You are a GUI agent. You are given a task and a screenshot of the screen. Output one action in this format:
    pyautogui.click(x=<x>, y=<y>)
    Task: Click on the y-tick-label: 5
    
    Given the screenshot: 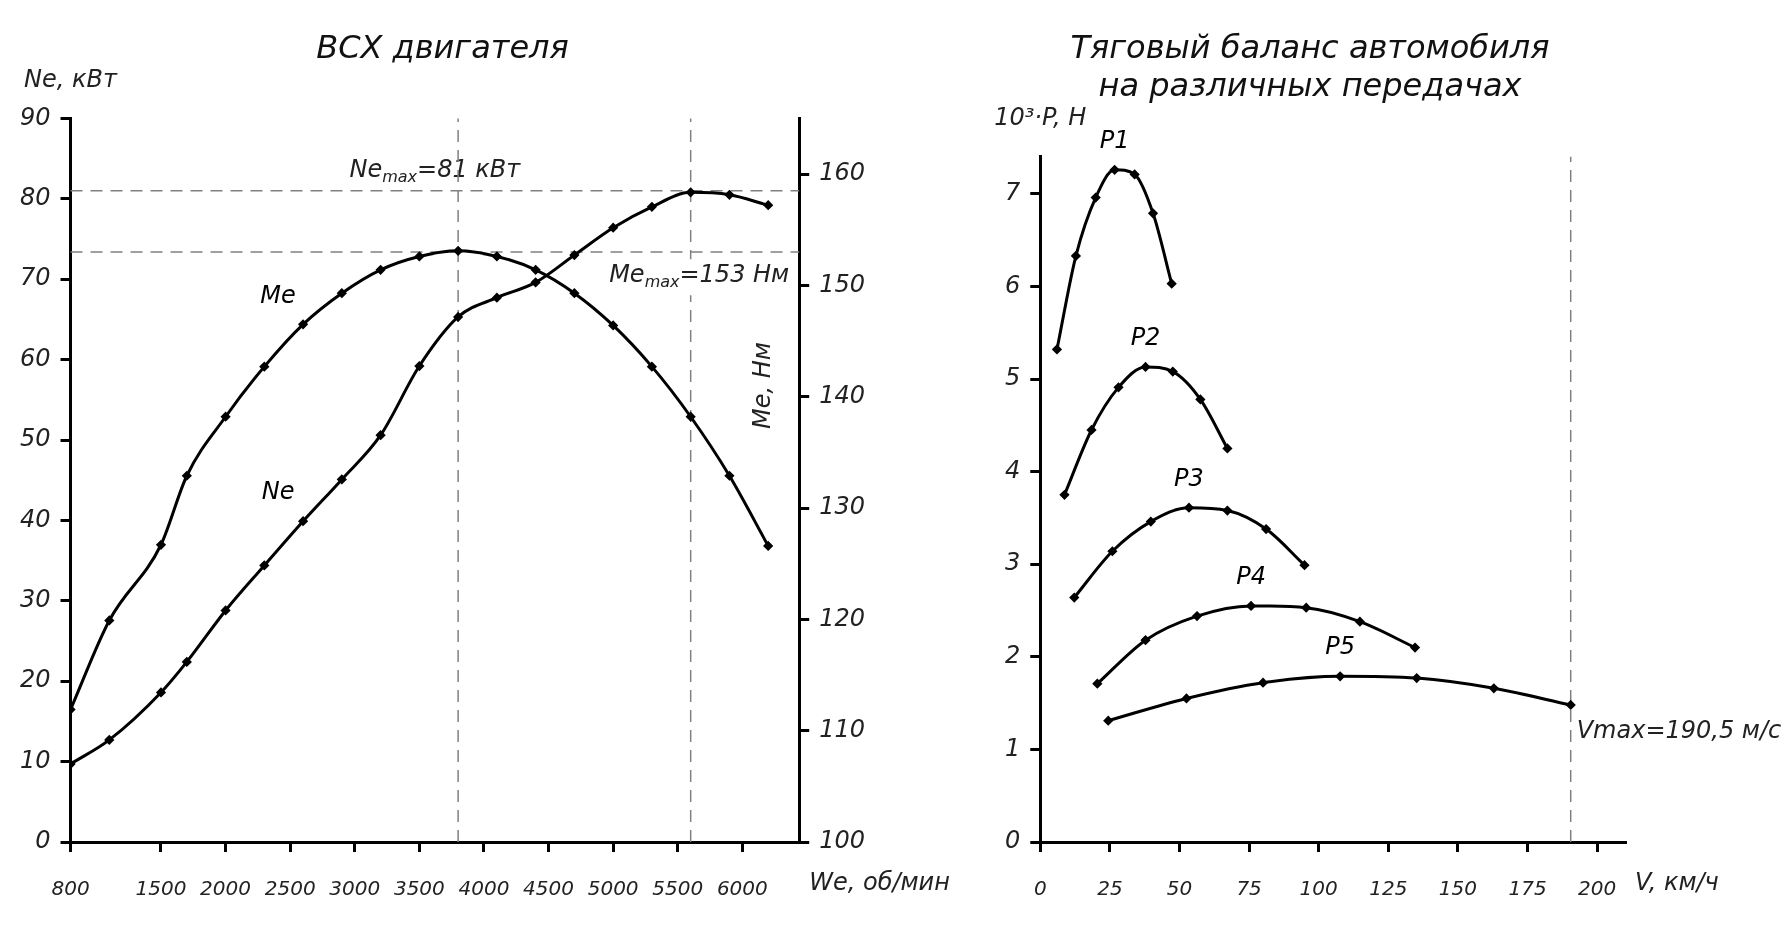 What is the action you would take?
    pyautogui.click(x=1012, y=377)
    